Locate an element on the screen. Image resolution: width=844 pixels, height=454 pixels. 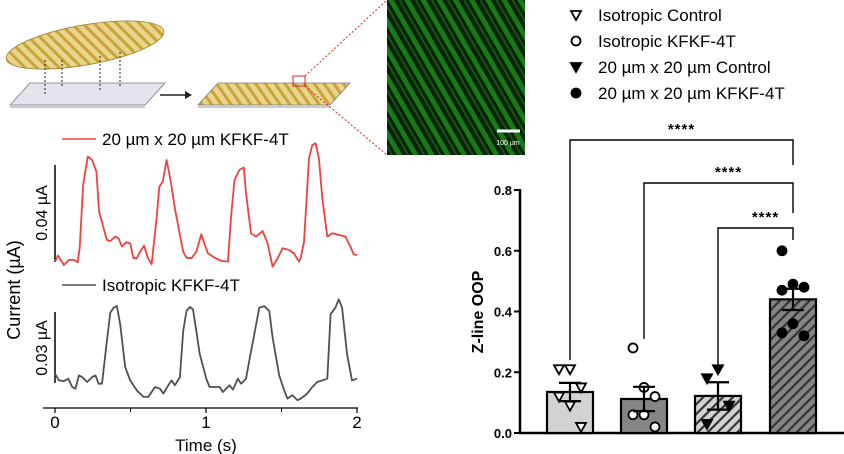
zoom-region-marker is located at coordinates (299, 81).